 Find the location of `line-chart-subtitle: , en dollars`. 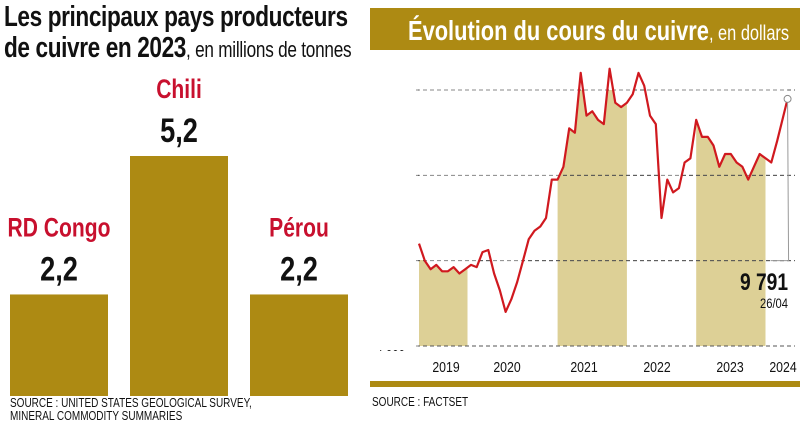

line-chart-subtitle: , en dollars is located at coordinates (749, 33).